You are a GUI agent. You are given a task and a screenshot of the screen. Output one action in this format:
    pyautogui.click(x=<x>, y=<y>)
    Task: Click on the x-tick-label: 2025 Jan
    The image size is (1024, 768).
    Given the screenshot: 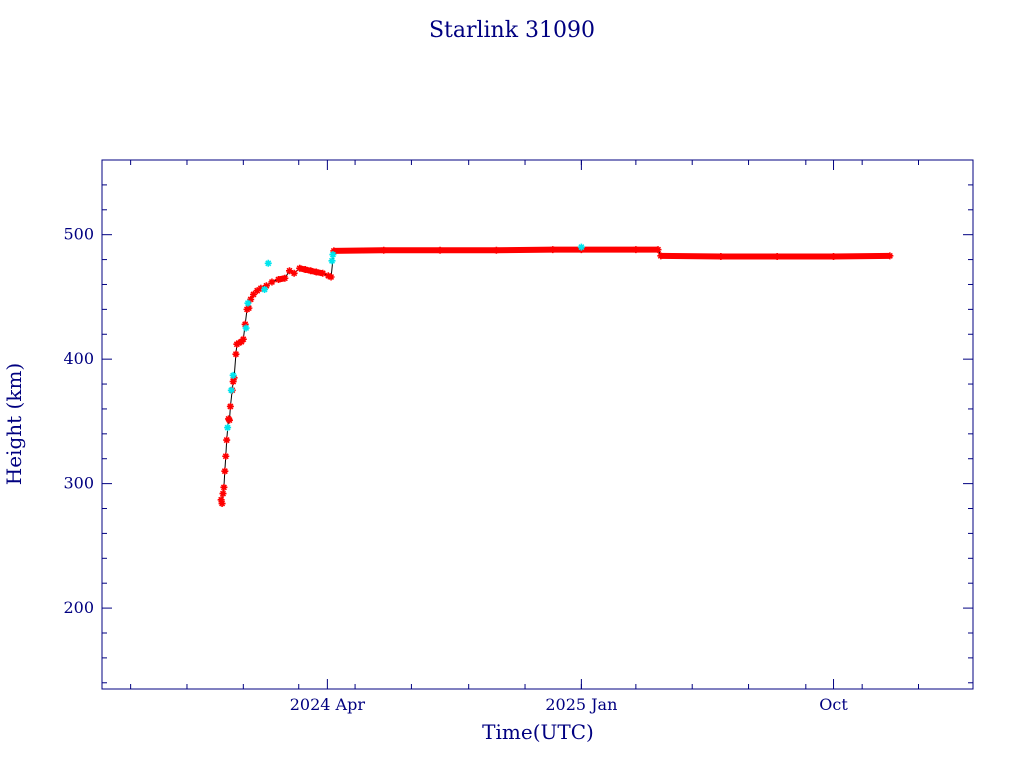 What is the action you would take?
    pyautogui.click(x=581, y=704)
    